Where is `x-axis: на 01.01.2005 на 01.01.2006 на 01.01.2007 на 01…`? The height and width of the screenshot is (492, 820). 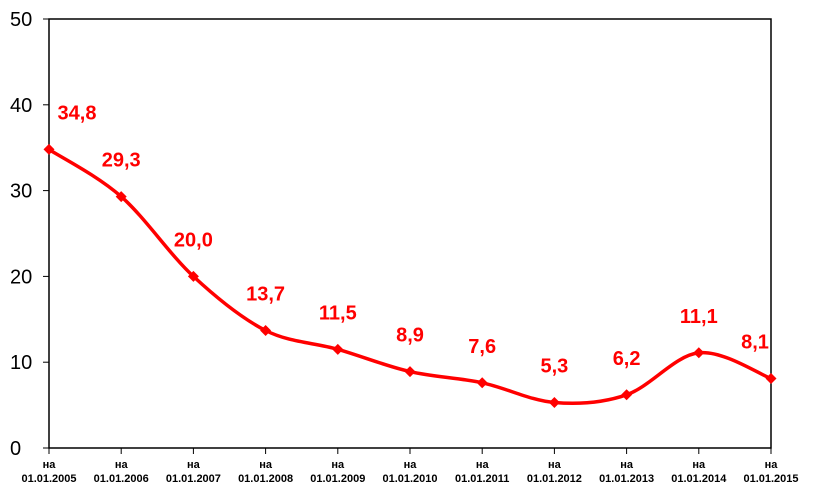 x-axis: на 01.01.2005 на 01.01.2006 на 01.01.2007 на 01… is located at coordinates (410, 466).